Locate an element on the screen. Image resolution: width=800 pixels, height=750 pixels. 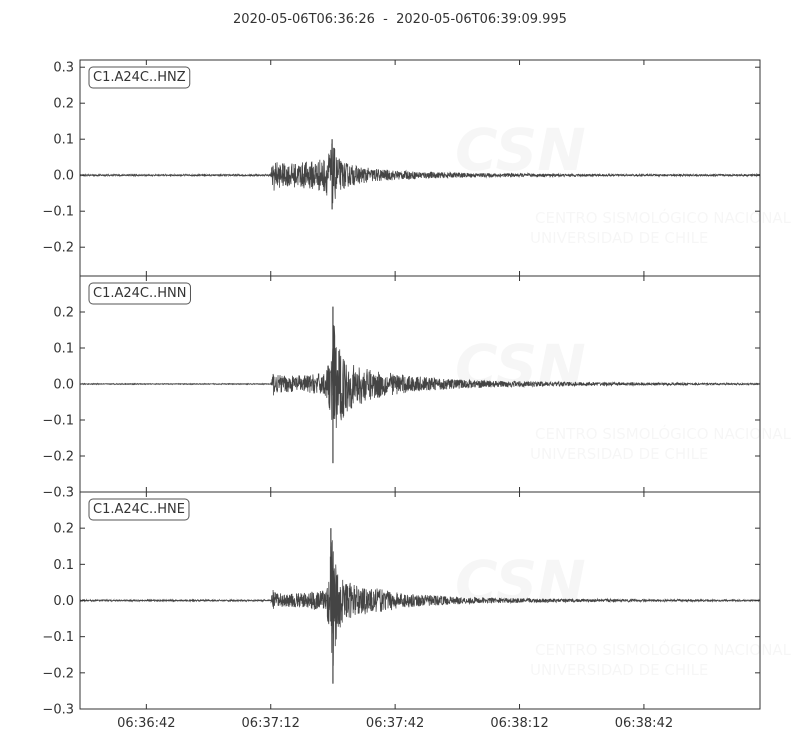
ytick-label-2: 0.0 is located at coordinates (63, 385).